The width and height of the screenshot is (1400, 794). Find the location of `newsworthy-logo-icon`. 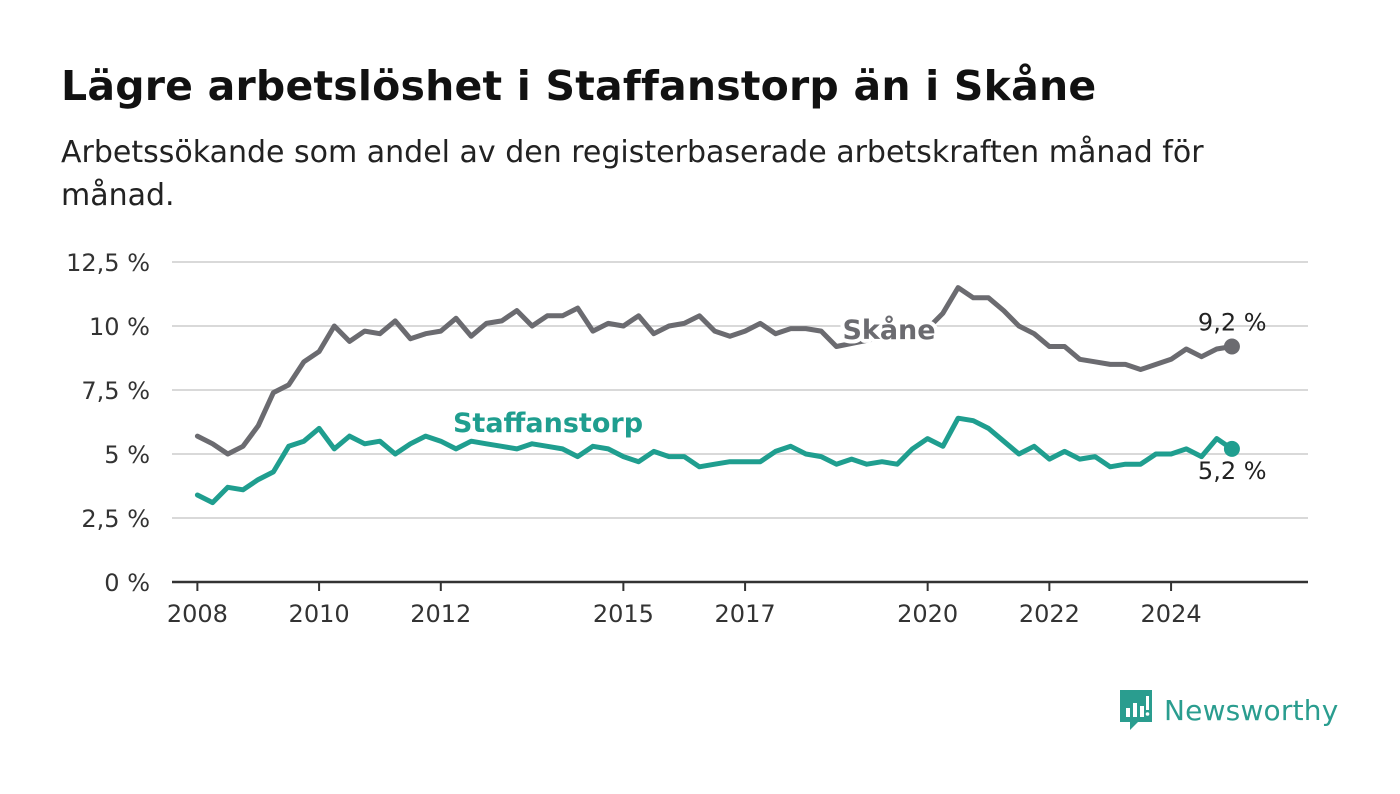

newsworthy-logo-icon is located at coordinates (1136, 710).